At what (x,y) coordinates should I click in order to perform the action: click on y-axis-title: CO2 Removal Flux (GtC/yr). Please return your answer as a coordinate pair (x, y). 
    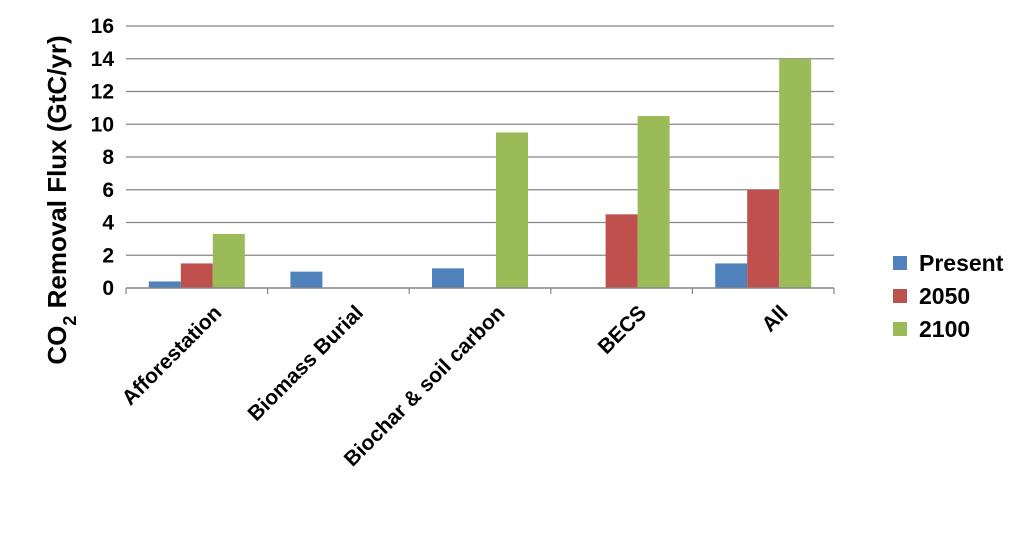
    Looking at the image, I should click on (61, 199).